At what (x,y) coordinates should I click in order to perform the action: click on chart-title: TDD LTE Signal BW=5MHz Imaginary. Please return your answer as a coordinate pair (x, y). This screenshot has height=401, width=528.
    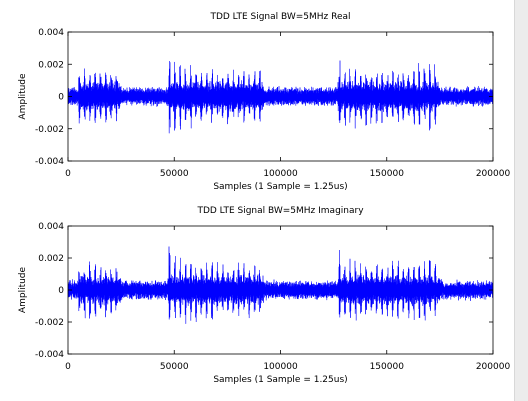
    Looking at the image, I should click on (280, 211).